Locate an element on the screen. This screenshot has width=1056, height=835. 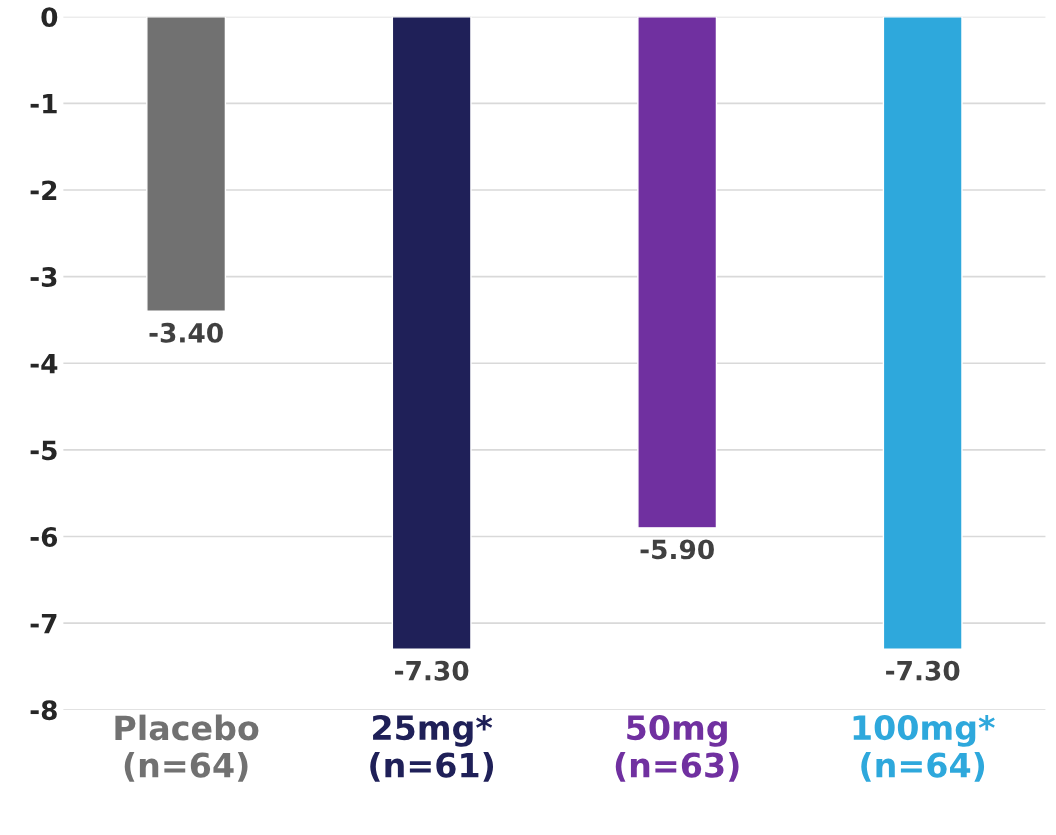
data-label: -5.90 is located at coordinates (677, 549).